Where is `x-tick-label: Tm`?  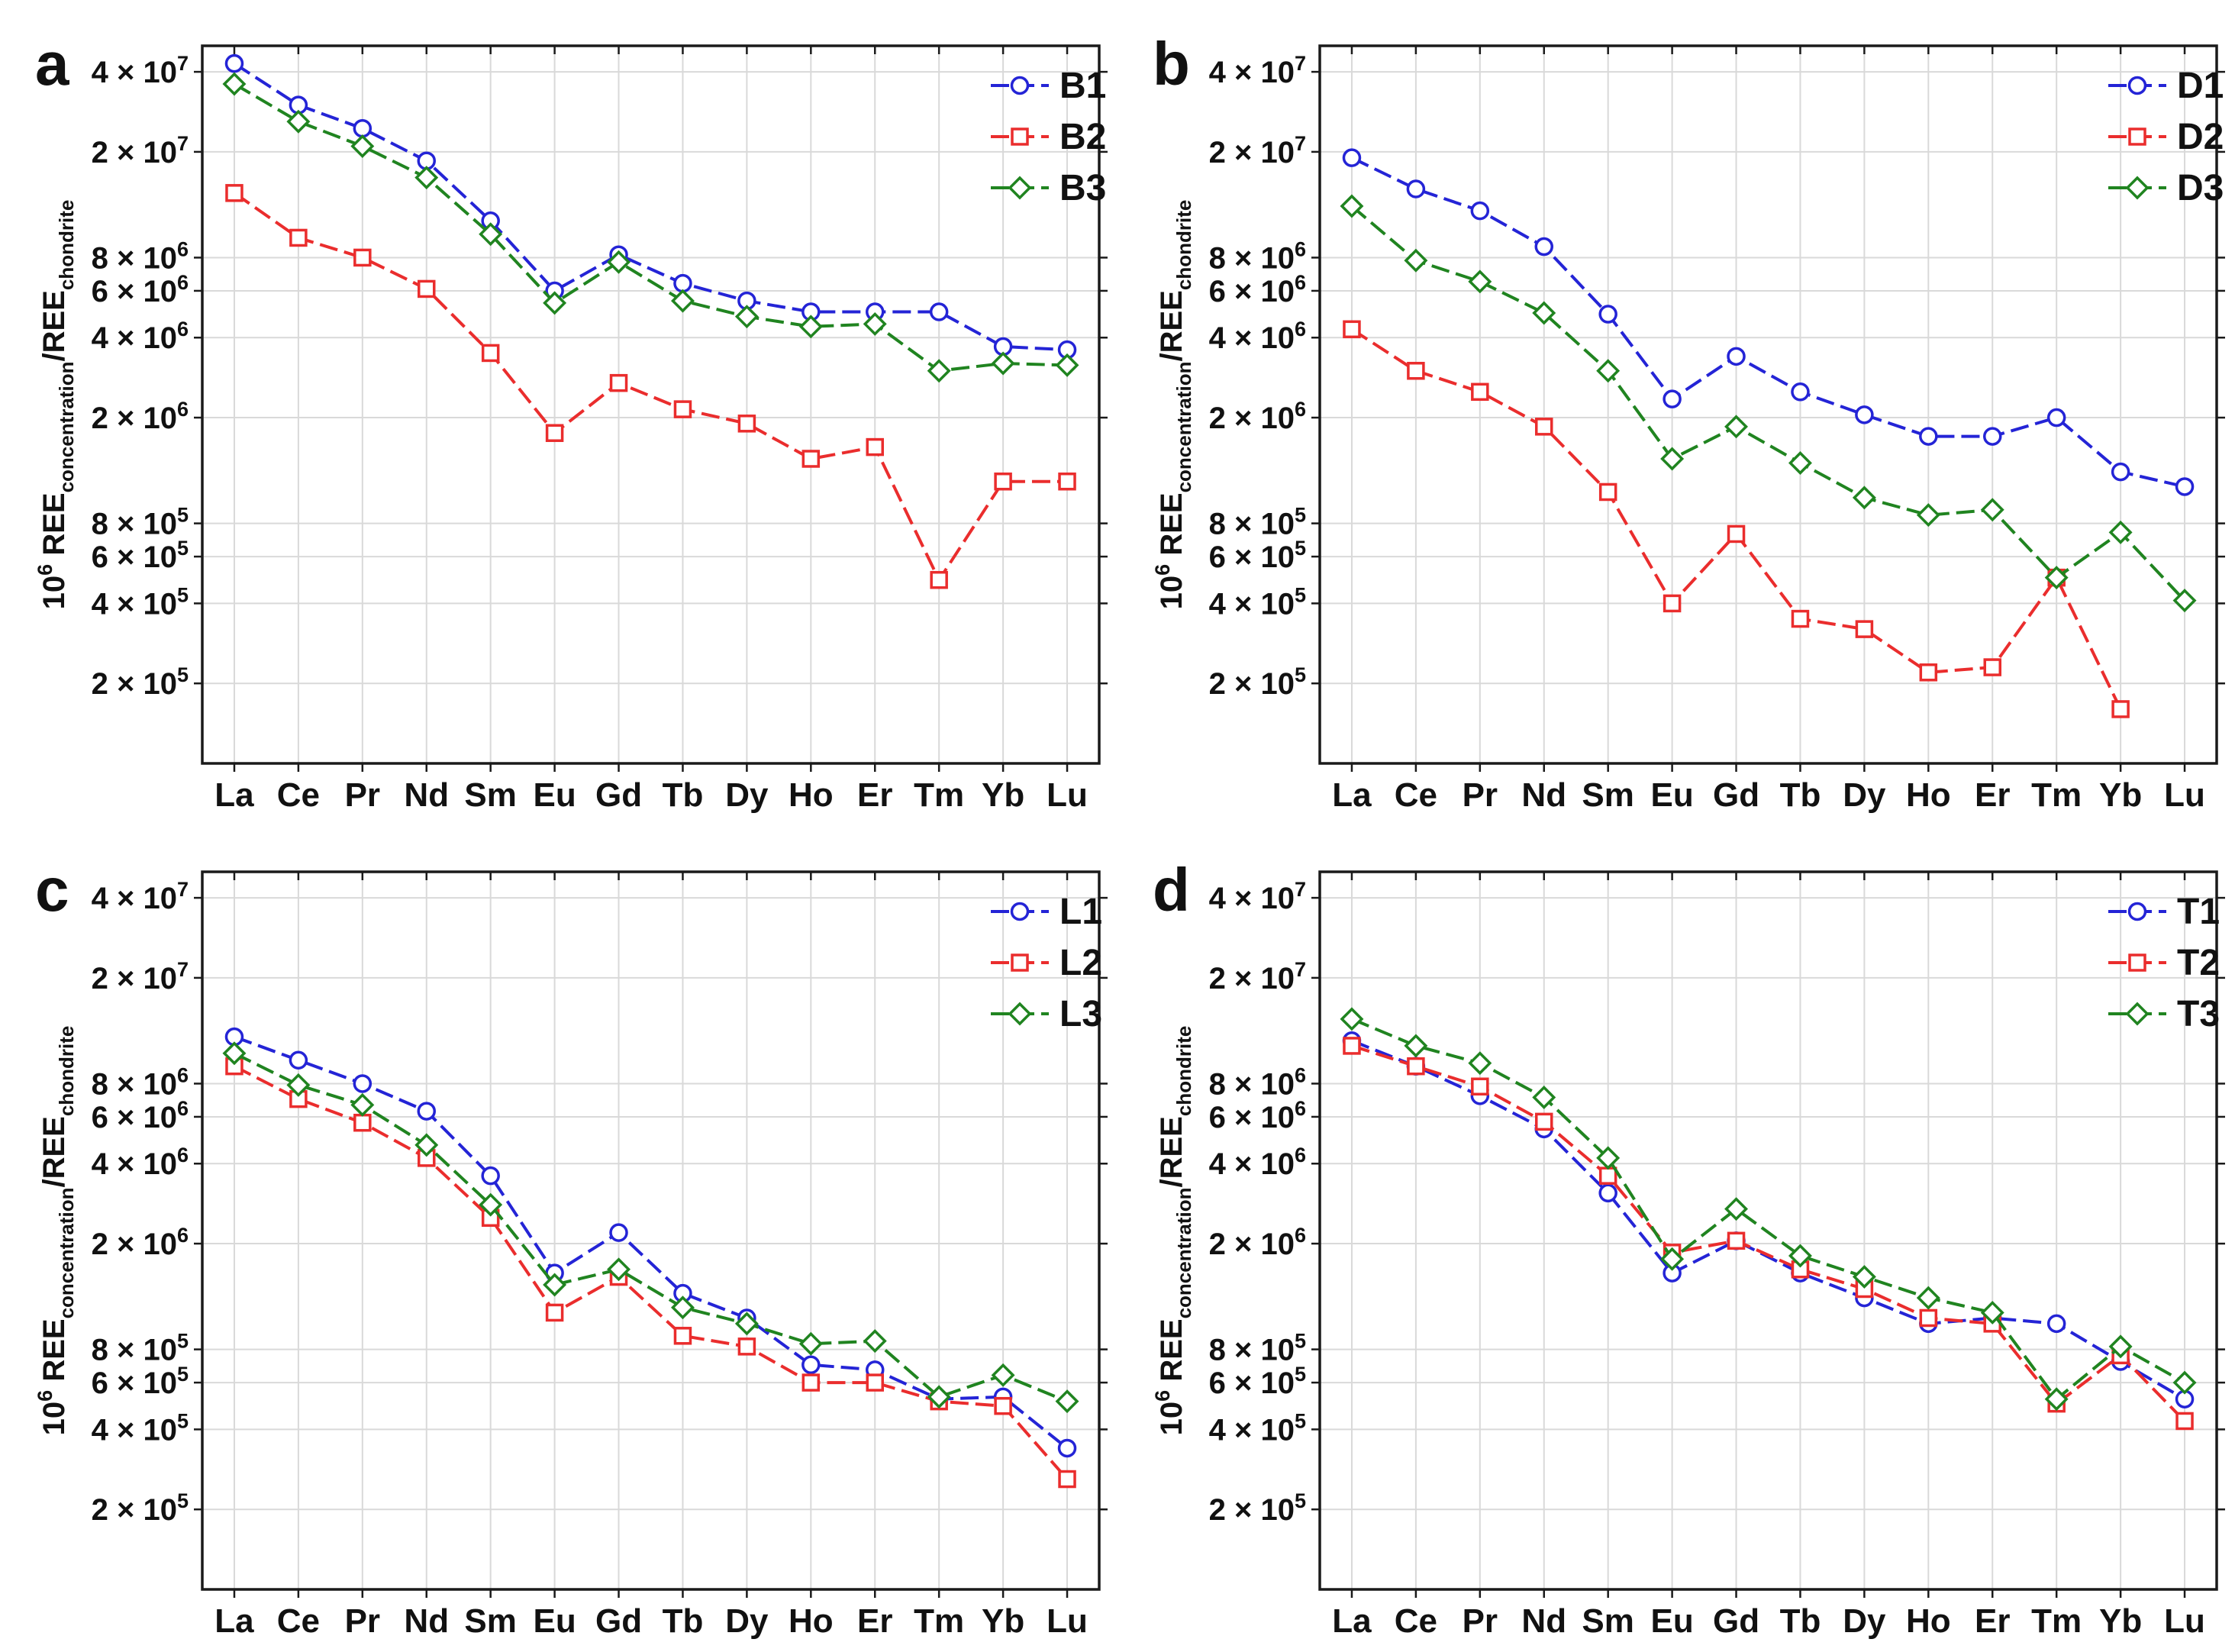 x-tick-label: Tm is located at coordinates (2056, 1621).